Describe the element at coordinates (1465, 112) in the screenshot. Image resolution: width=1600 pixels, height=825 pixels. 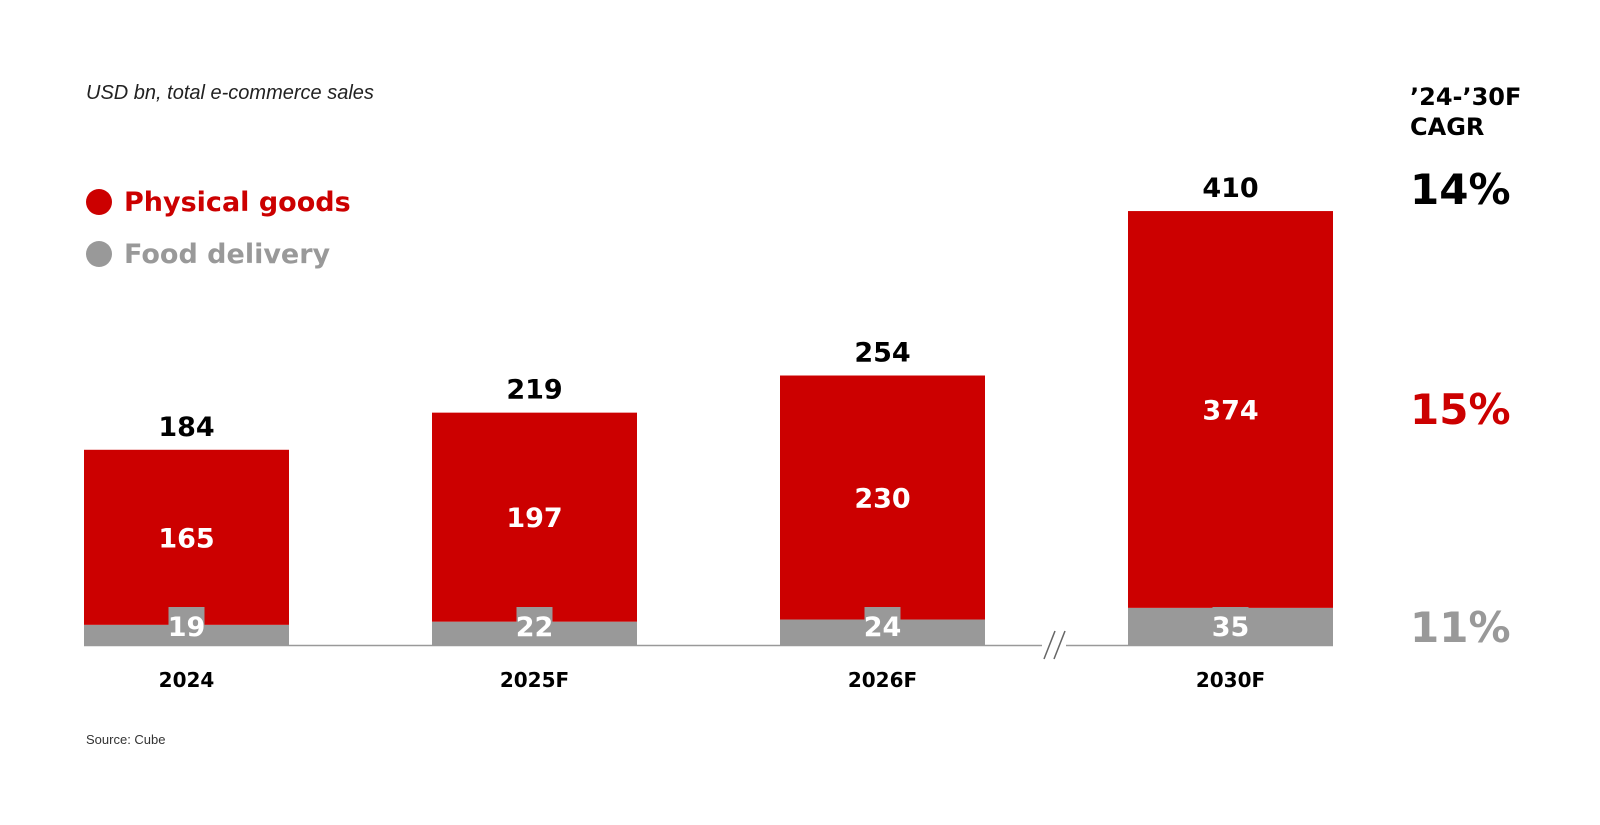
I see `cagr-header: ’24-’30F CAGR` at that location.